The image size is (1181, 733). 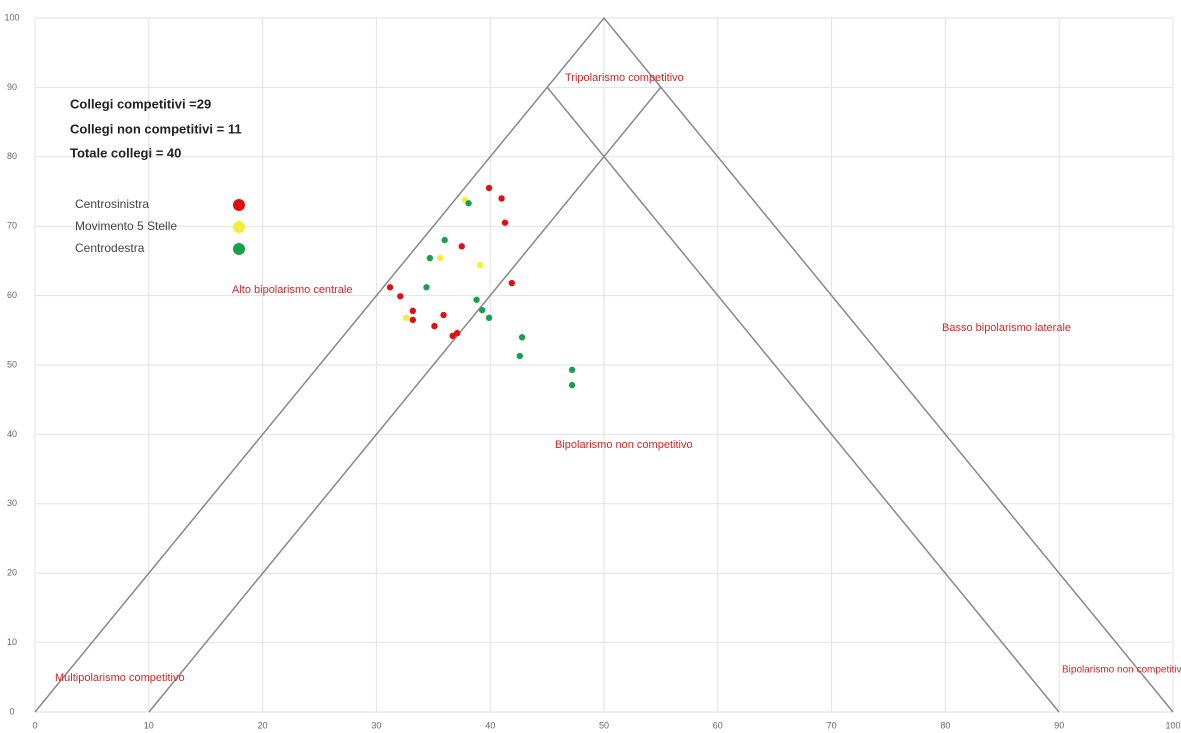 What do you see at coordinates (125, 152) in the screenshot?
I see `info-text: Totale collegi = 40` at bounding box center [125, 152].